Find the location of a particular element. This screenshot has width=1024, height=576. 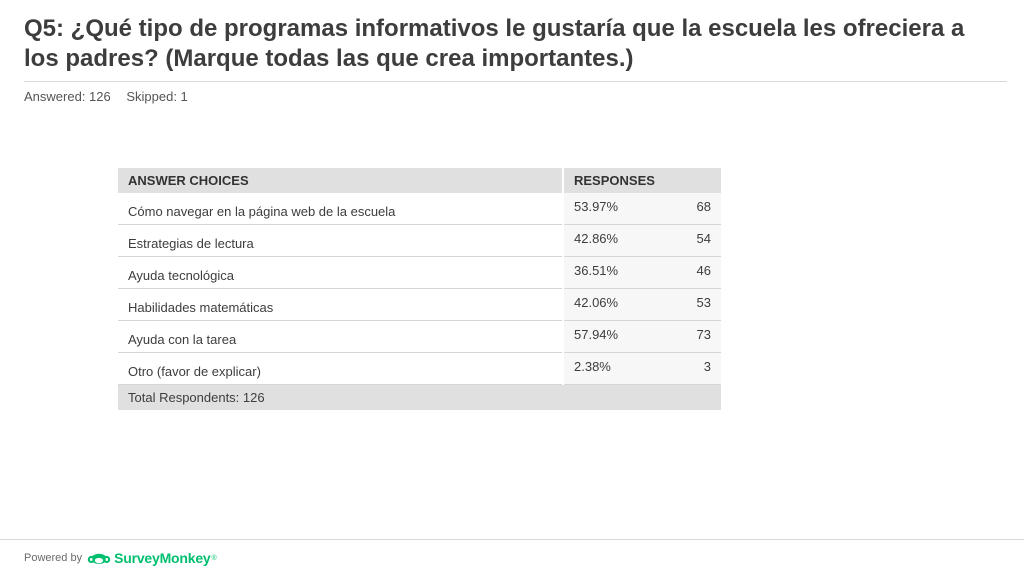

surveymonkey-wordmark: SurveyMonkey is located at coordinates (162, 558).